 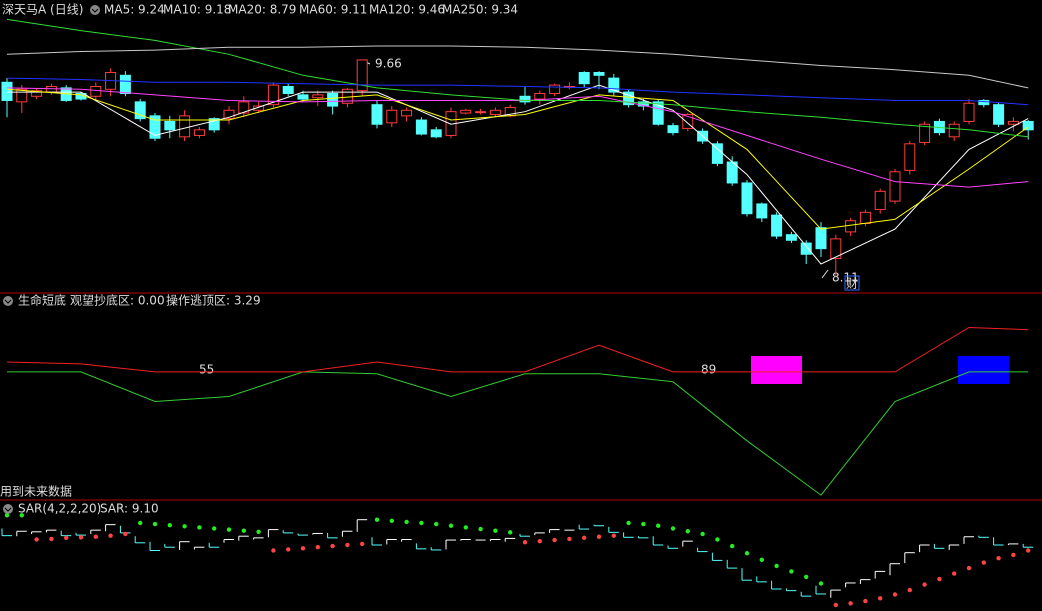 I want to click on legend-entry: 观望抄底区: 0.00, so click(x=117, y=300).